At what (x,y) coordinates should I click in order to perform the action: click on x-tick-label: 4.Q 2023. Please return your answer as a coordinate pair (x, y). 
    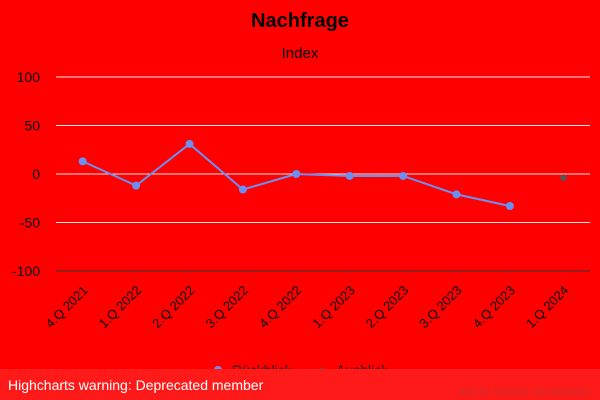
    Looking at the image, I should click on (494, 307).